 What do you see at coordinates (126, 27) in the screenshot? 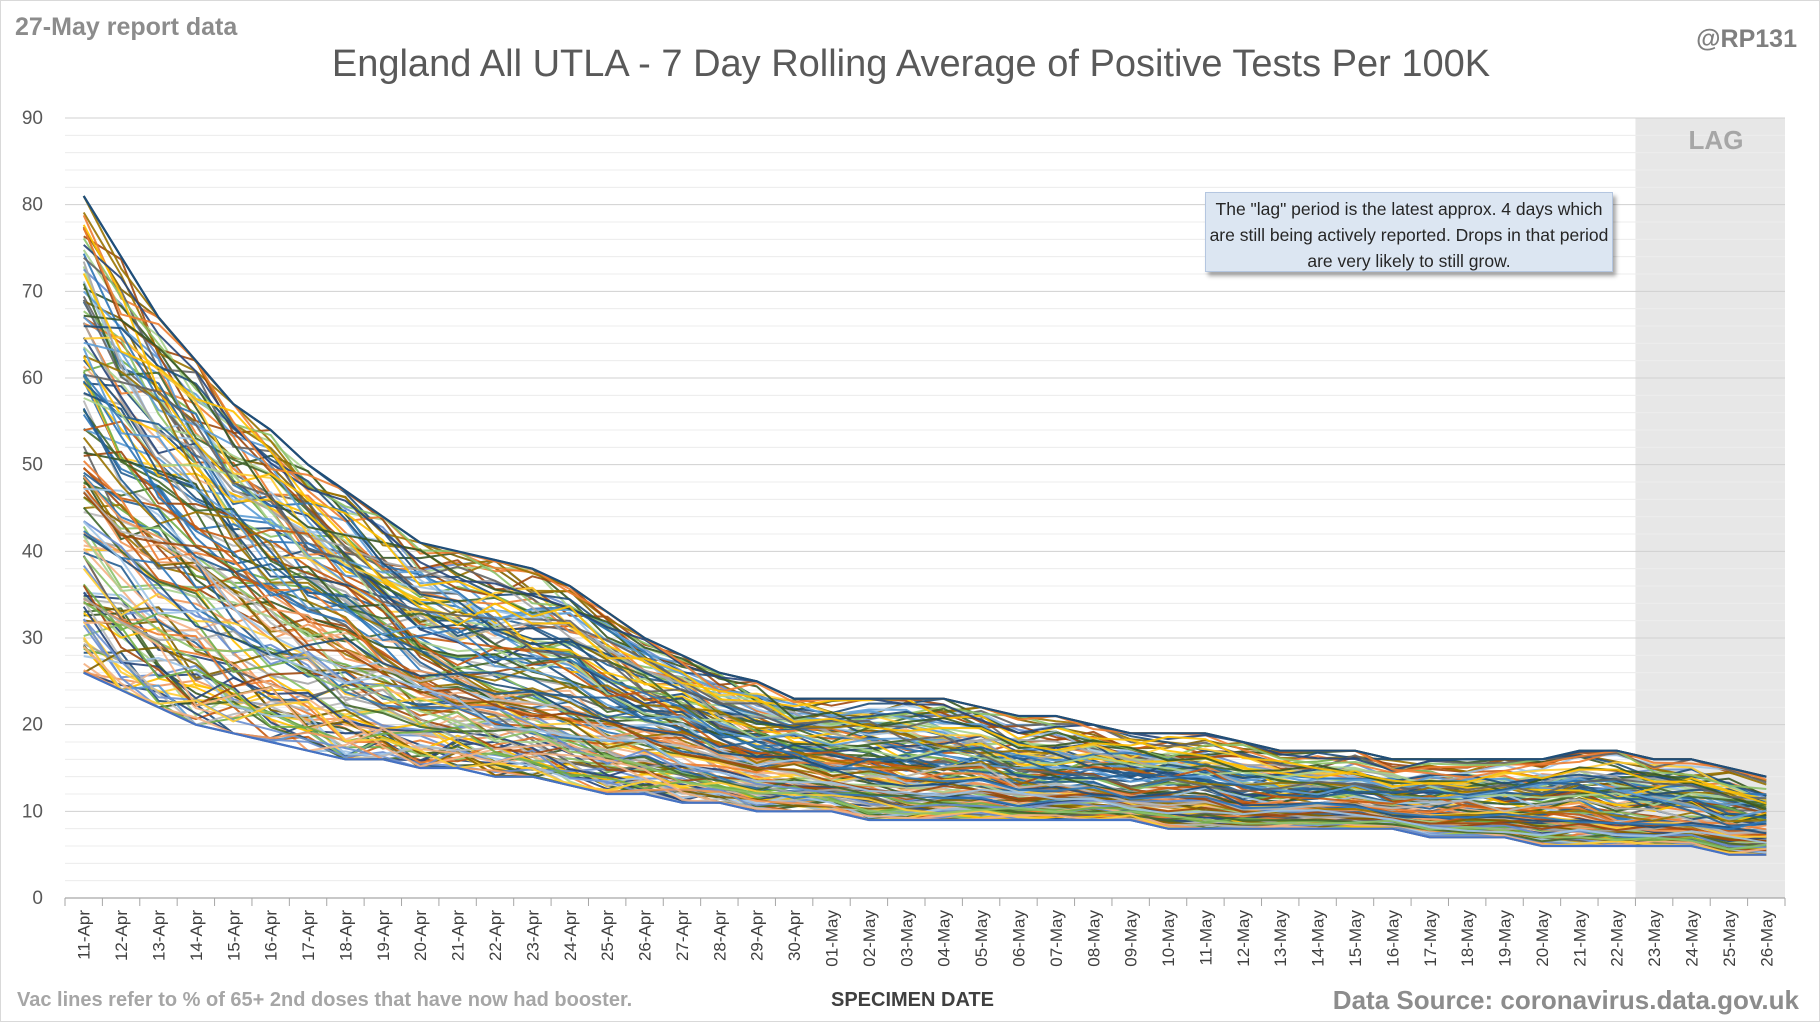
I see `report-date: 27-May report data` at bounding box center [126, 27].